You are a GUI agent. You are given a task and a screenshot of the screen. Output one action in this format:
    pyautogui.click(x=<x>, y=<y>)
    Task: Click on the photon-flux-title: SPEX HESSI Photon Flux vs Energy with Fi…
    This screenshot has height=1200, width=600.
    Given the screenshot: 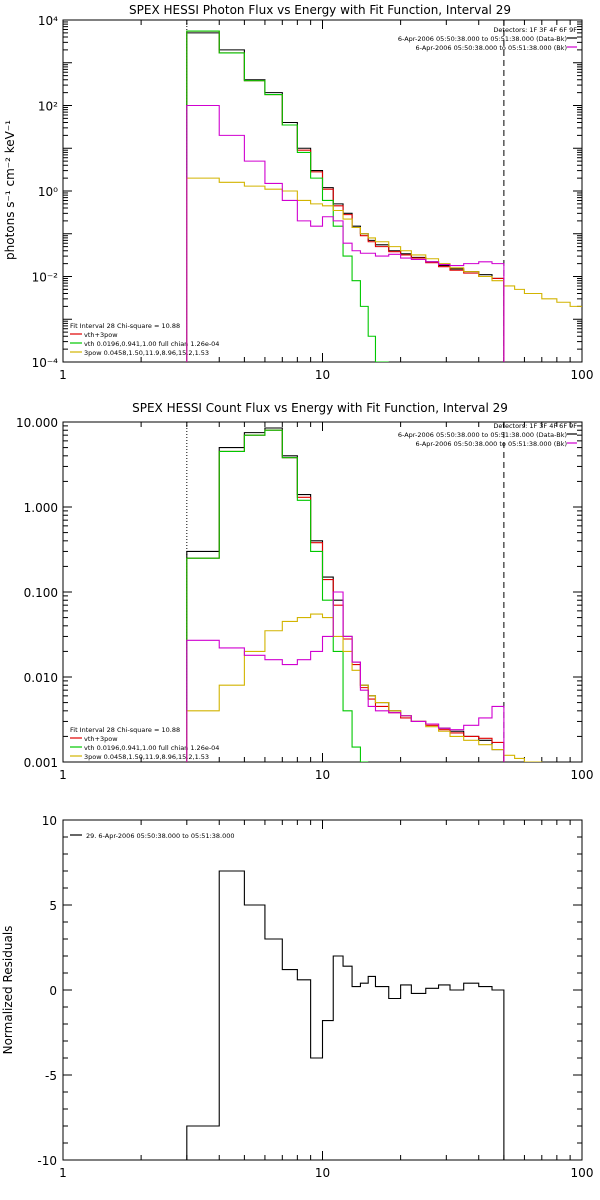 What is the action you would take?
    pyautogui.click(x=320, y=10)
    